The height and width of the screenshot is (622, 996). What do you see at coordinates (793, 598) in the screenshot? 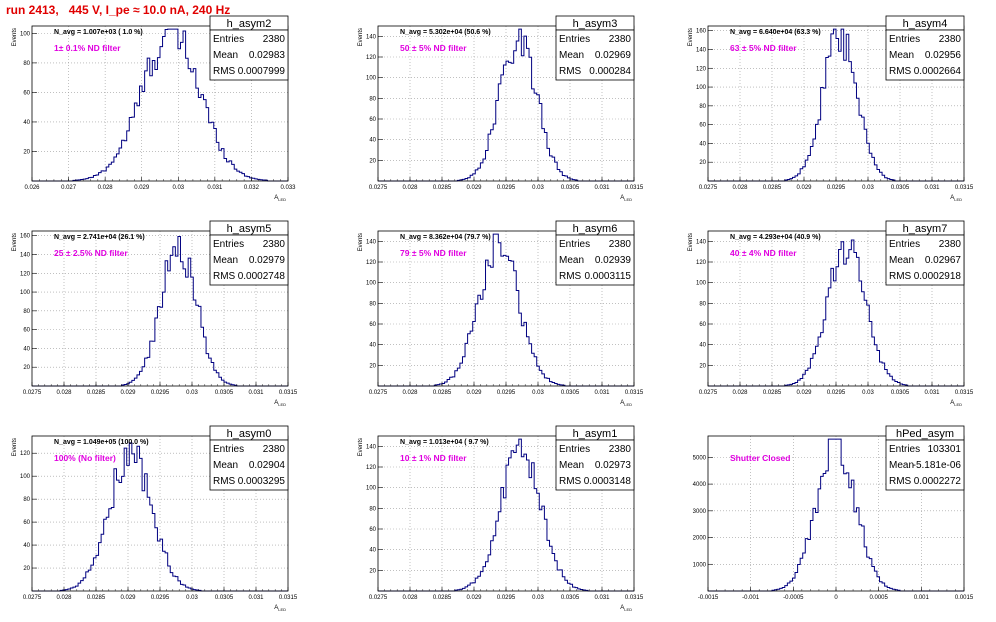
I see `x-tick-label: -0.0005` at bounding box center [793, 598].